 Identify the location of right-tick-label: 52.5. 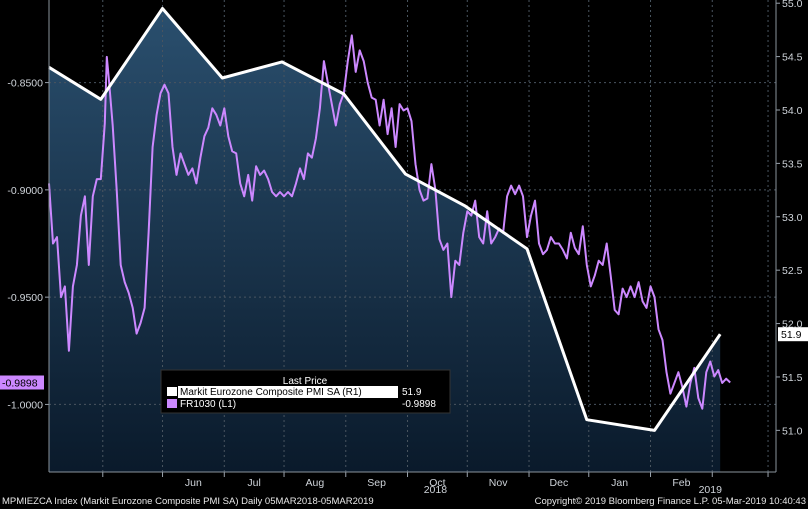
(792, 271).